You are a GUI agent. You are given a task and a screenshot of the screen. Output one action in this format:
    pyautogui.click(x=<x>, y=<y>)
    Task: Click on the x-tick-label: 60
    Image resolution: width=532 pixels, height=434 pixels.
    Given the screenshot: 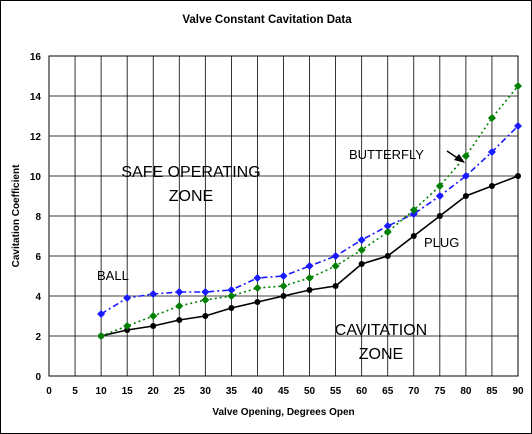 What is the action you would take?
    pyautogui.click(x=362, y=391)
    